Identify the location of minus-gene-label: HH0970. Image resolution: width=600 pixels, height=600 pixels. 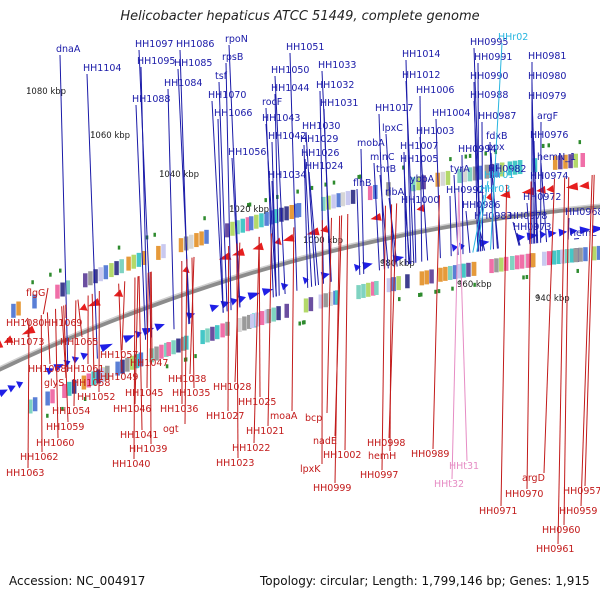
(524, 494).